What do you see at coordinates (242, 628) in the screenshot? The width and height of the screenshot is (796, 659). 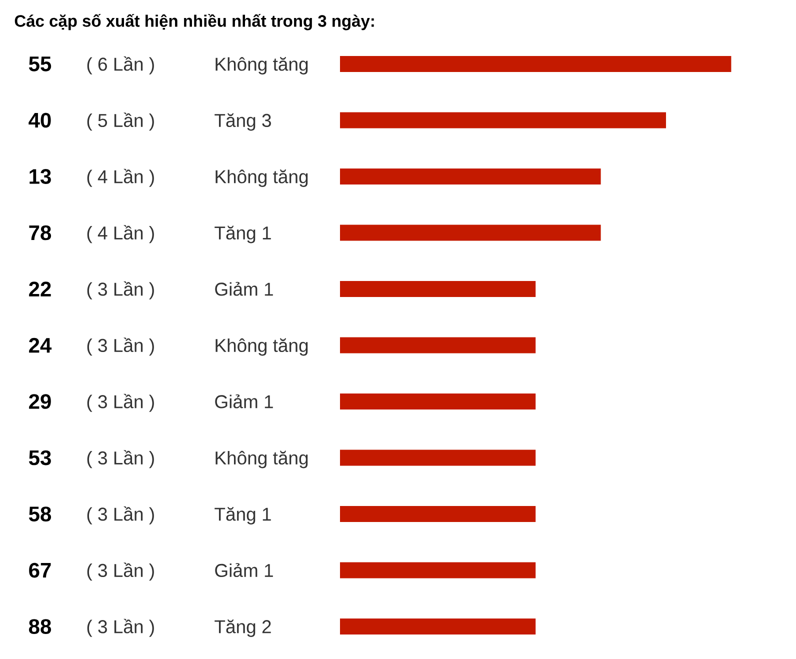 I see `text: Tăng 2` at bounding box center [242, 628].